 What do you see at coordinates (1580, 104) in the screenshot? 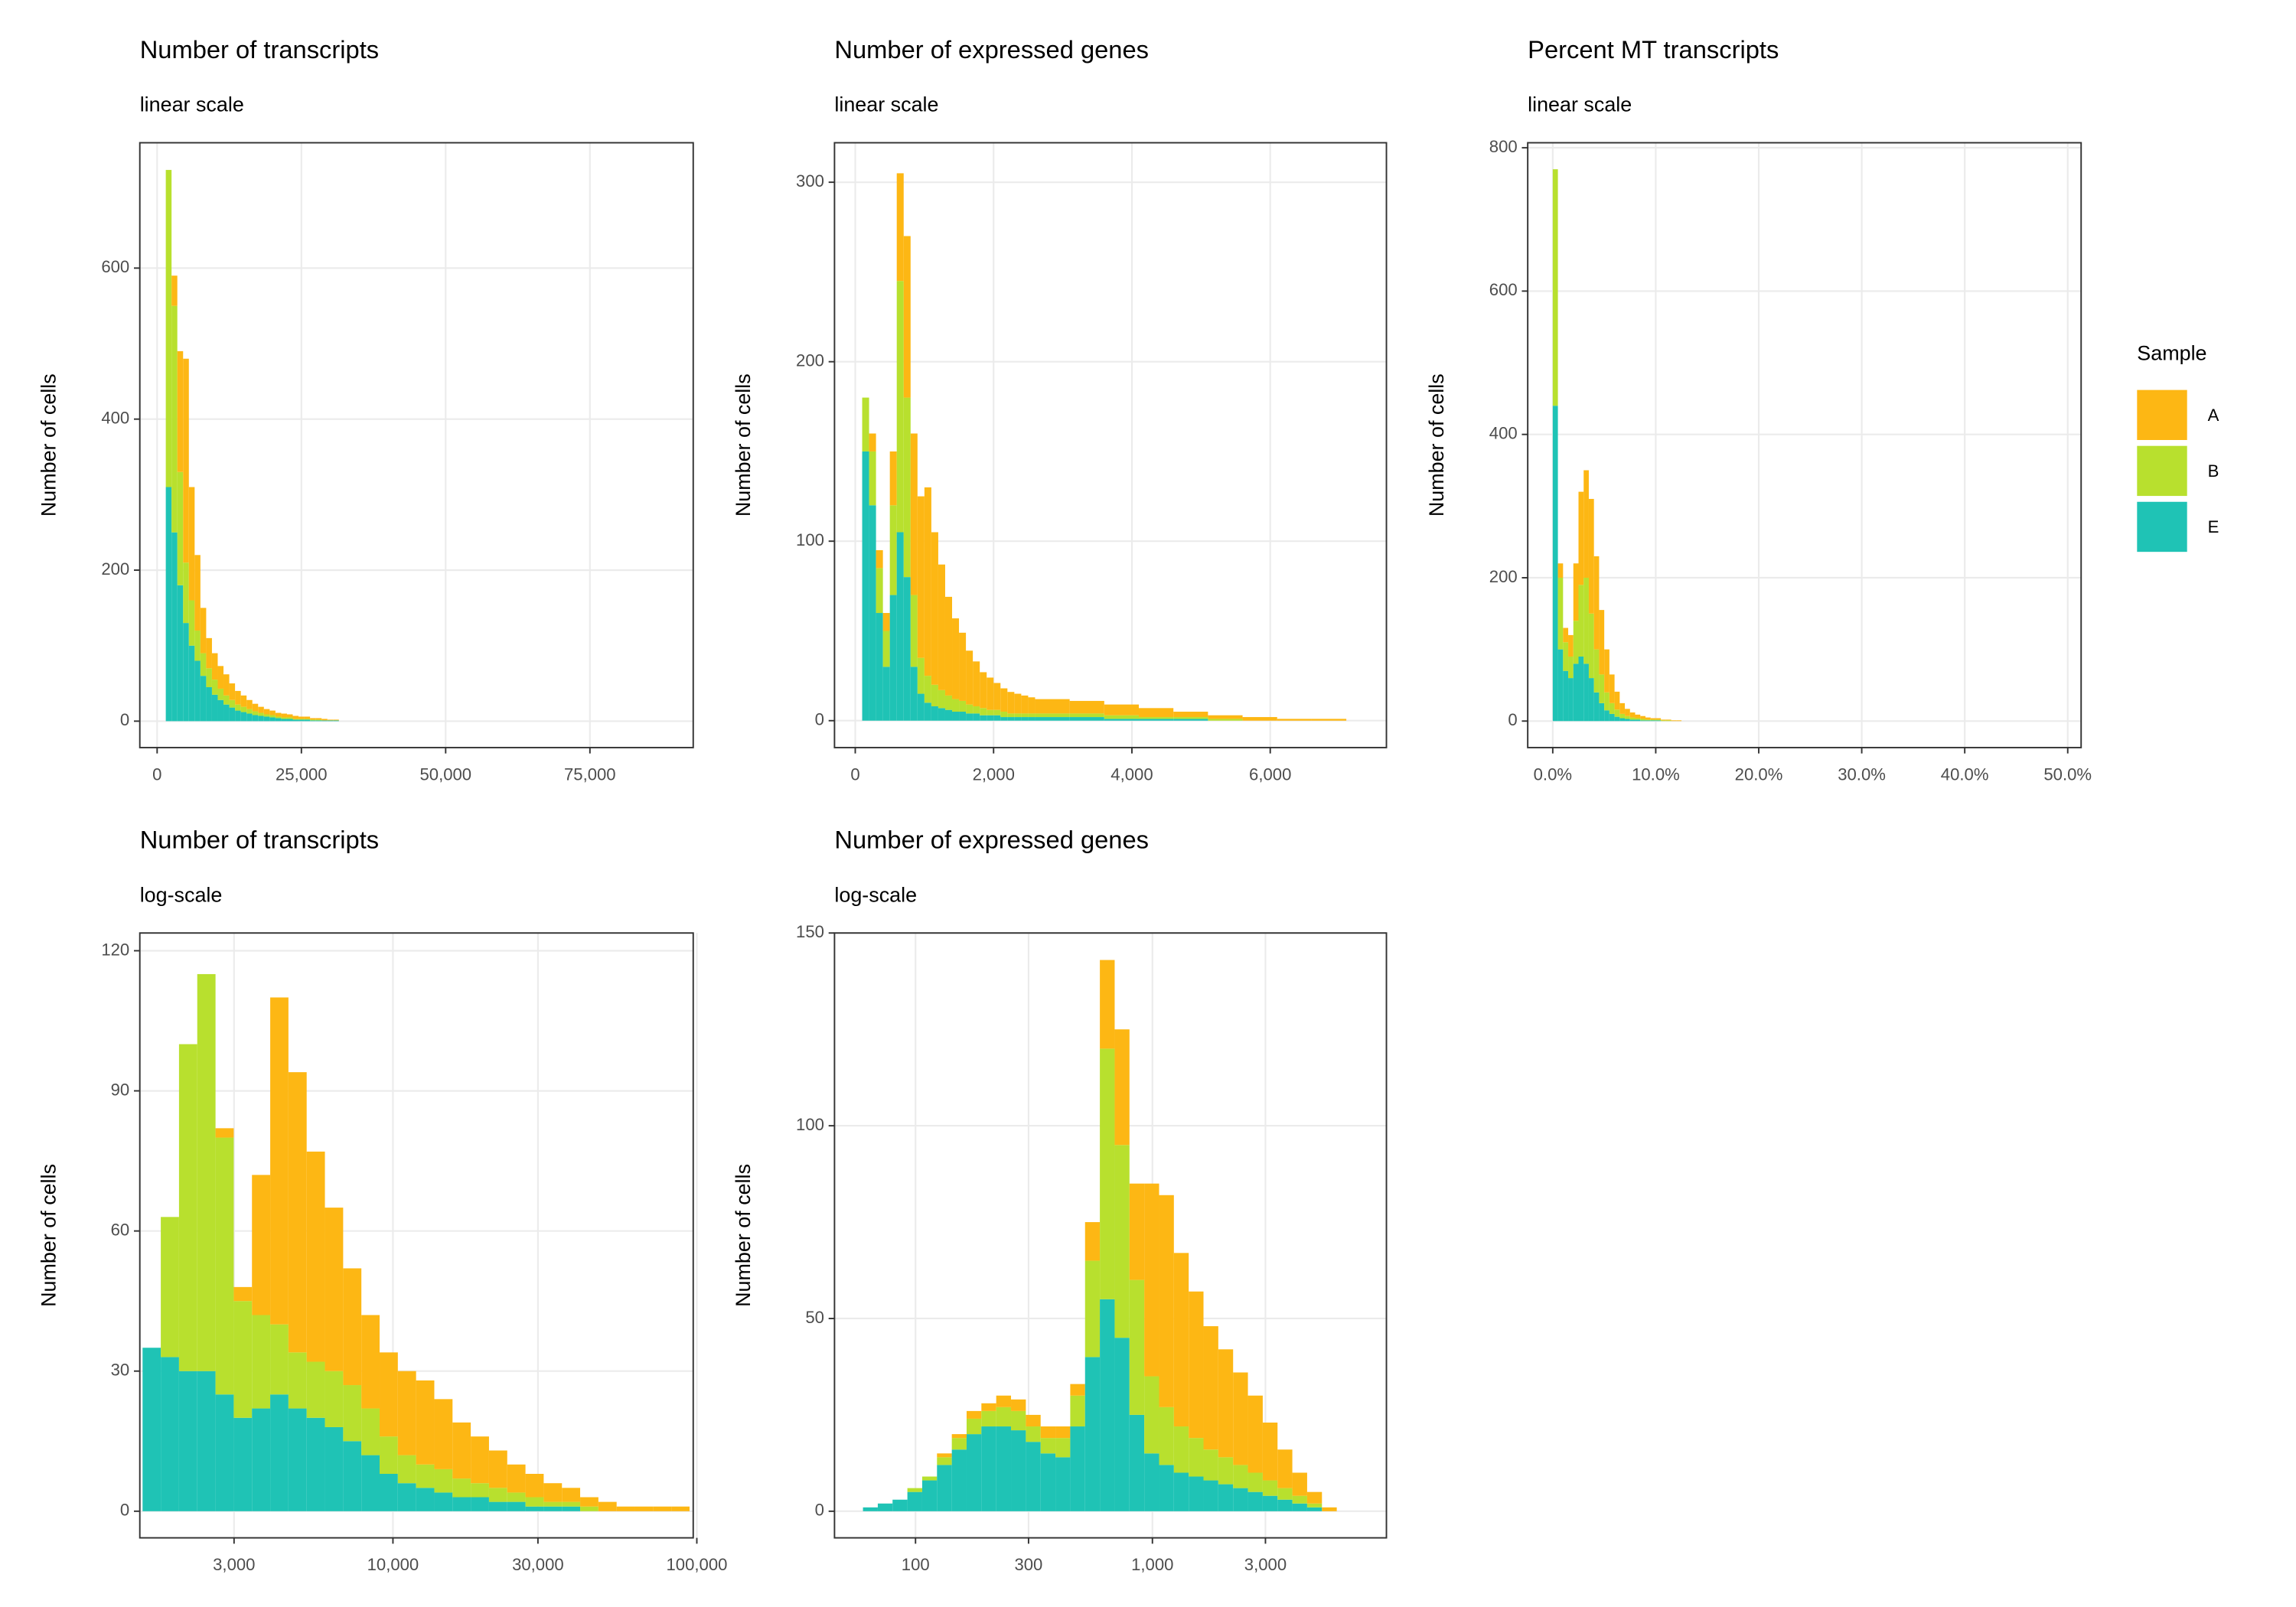
I see `panel-subtitle: linear scale` at bounding box center [1580, 104].